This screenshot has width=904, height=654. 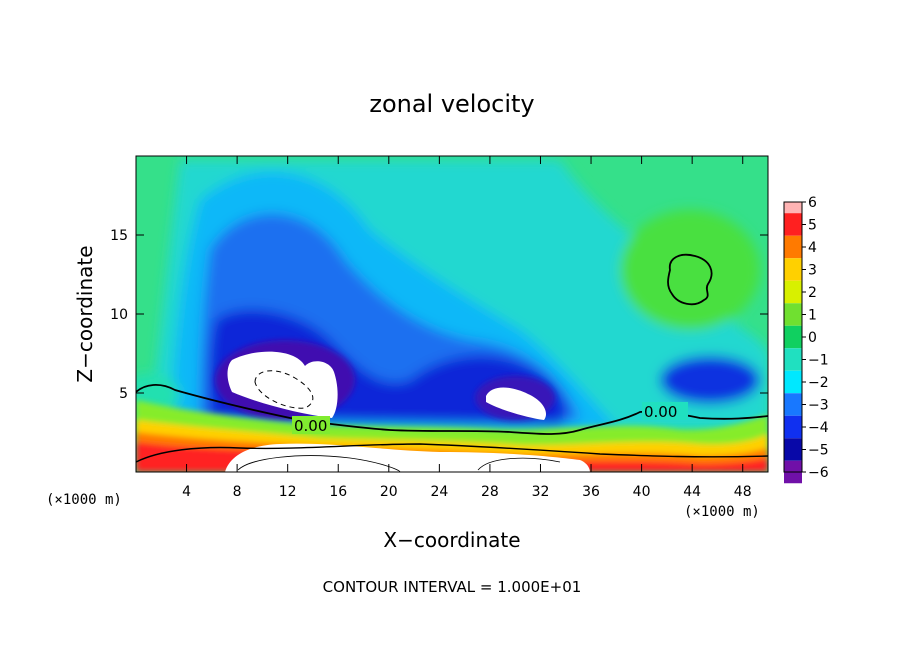 What do you see at coordinates (119, 315) in the screenshot?
I see `y-tick-label: 10` at bounding box center [119, 315].